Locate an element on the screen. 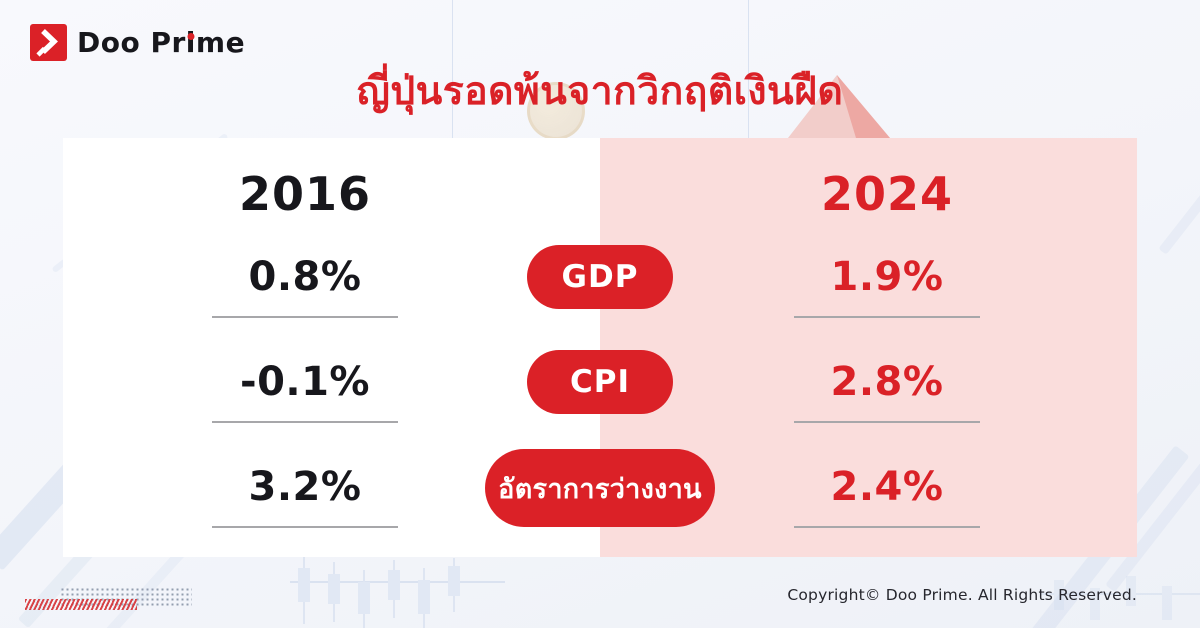  doo-prime-logo-icon is located at coordinates (48, 42).